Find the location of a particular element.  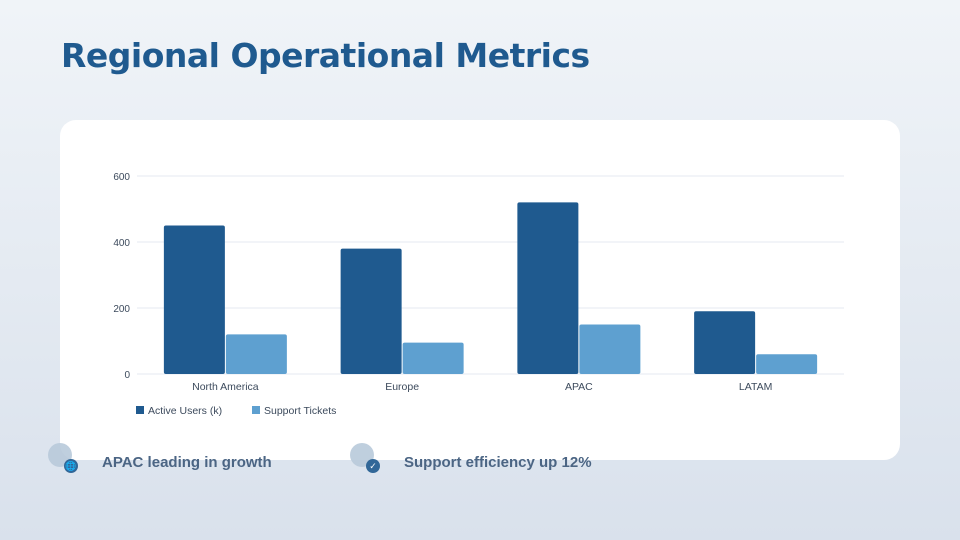

globe-icon: 🌐 is located at coordinates (71, 465).